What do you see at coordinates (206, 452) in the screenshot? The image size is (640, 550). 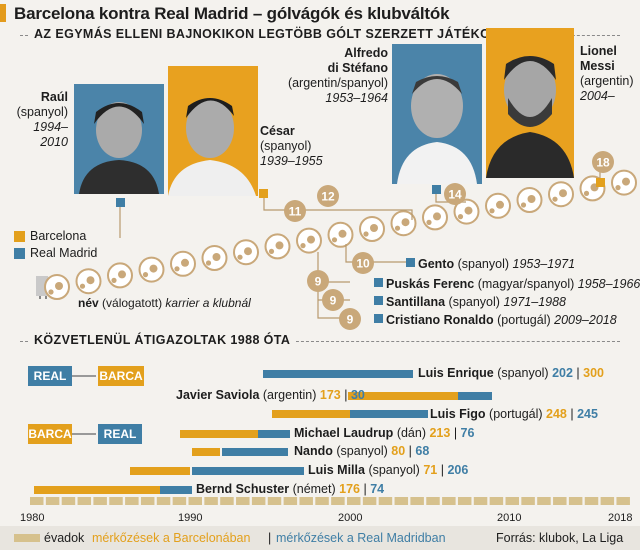 I see `bar-nando-barca` at bounding box center [206, 452].